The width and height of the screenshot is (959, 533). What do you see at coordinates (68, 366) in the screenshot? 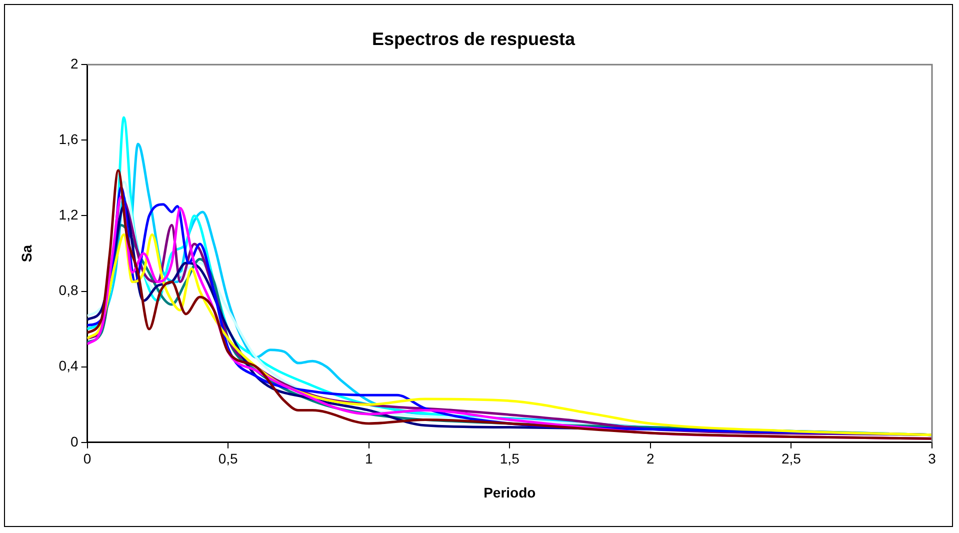
I see `y-tick-label: 0,4` at bounding box center [68, 366].